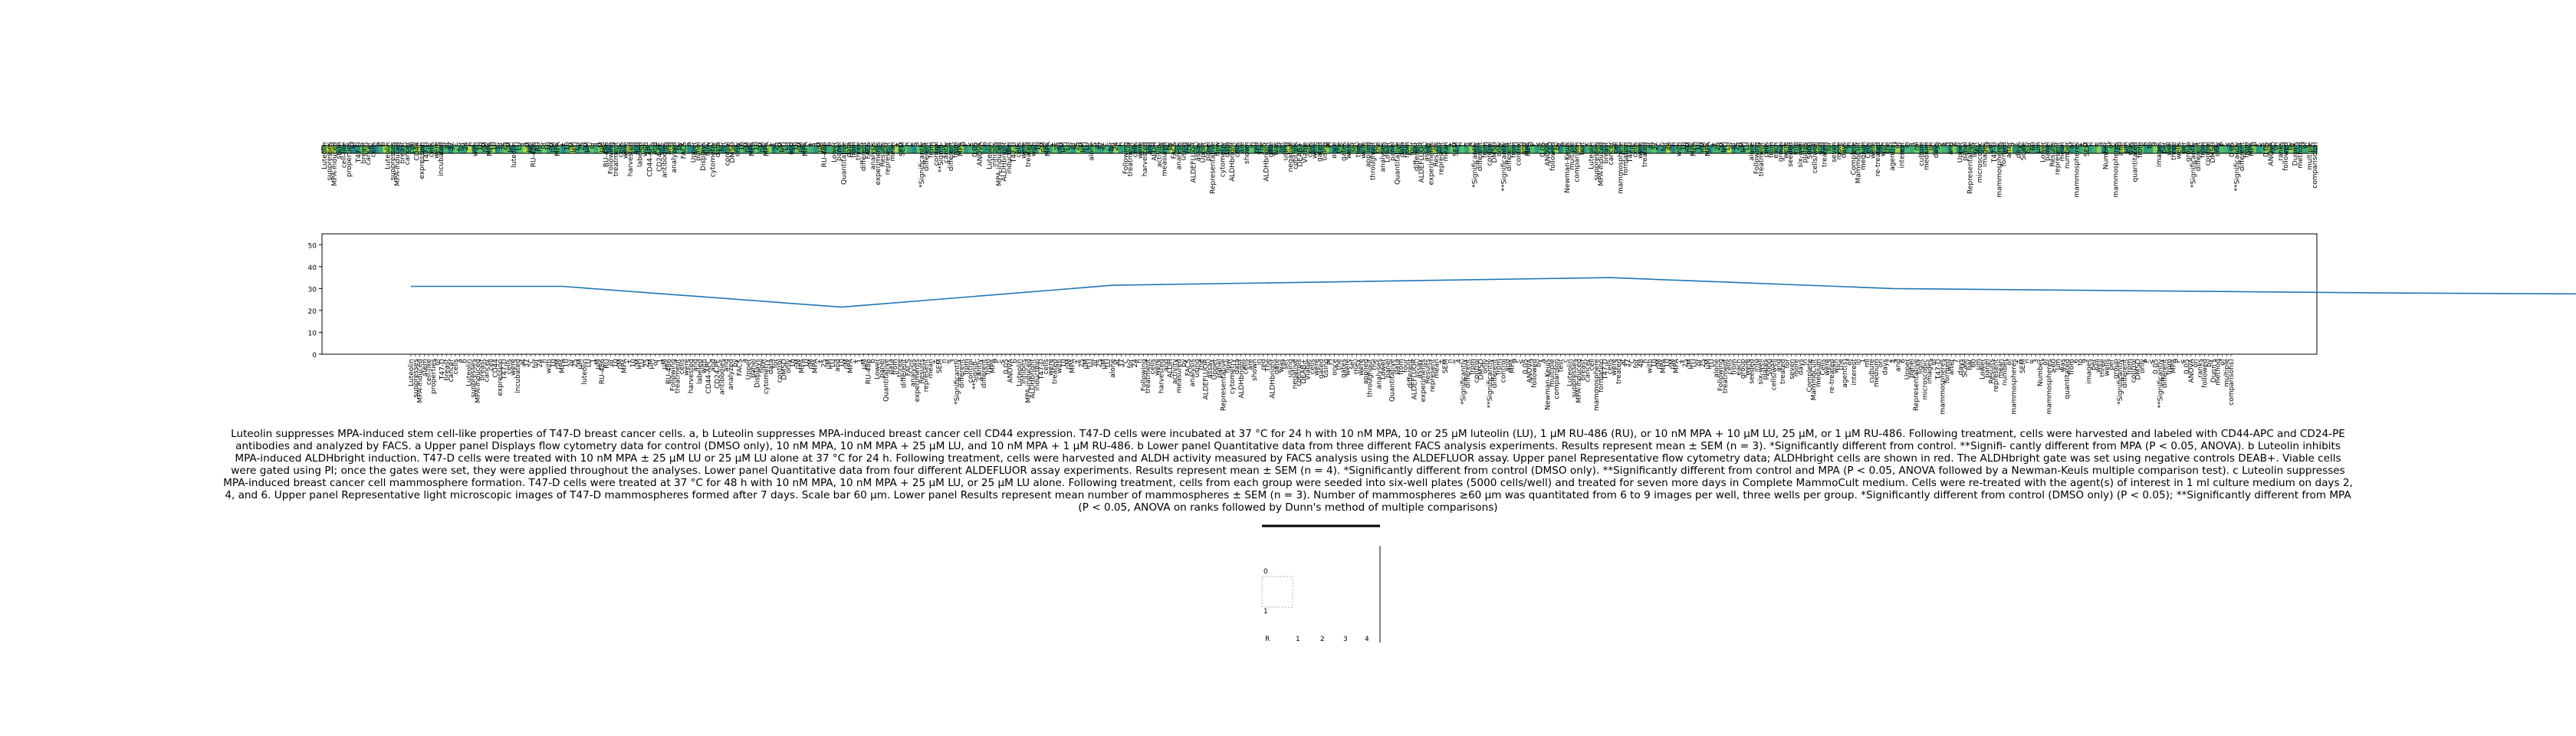  I want to click on x-tick-label: activity, so click(1175, 371).